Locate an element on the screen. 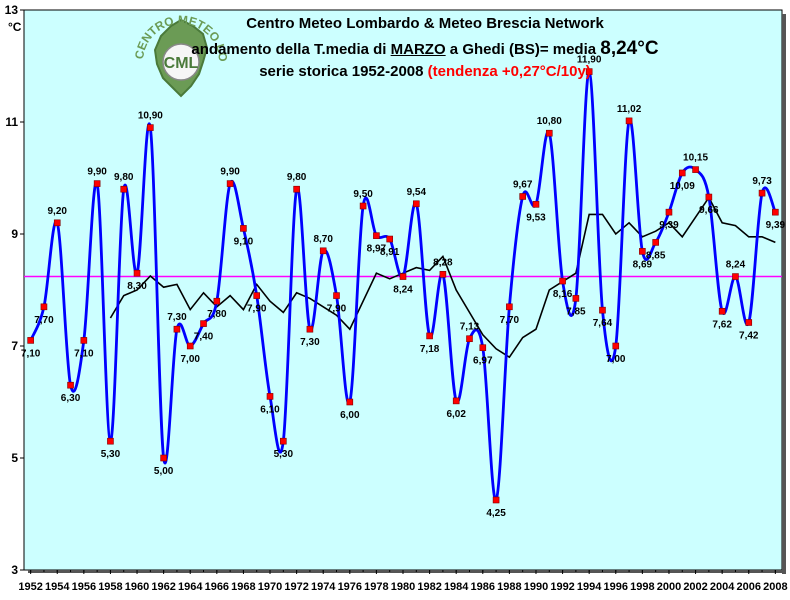 The height and width of the screenshot is (600, 790). data-label: 7,42 is located at coordinates (749, 335).